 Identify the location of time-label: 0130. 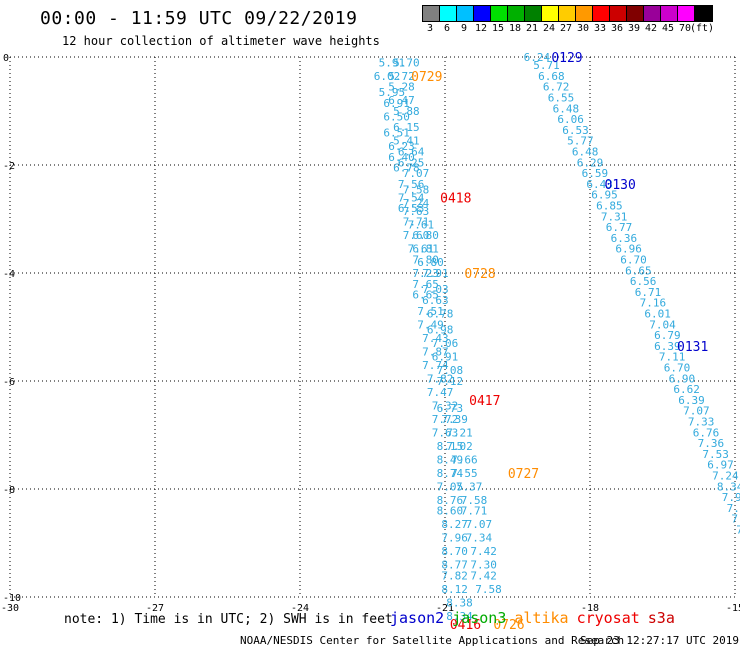
(620, 185).